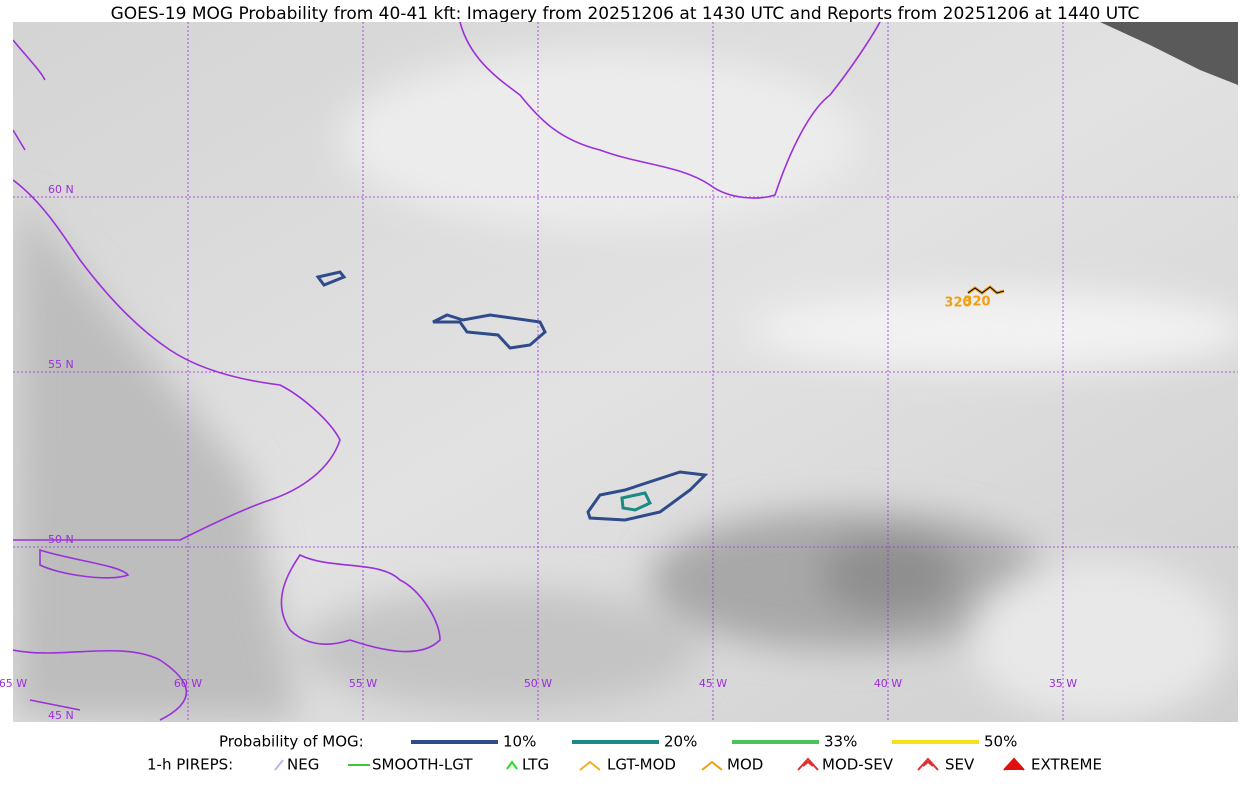  Describe the element at coordinates (1063, 683) in the screenshot. I see `longitude-label: 35 W` at that location.